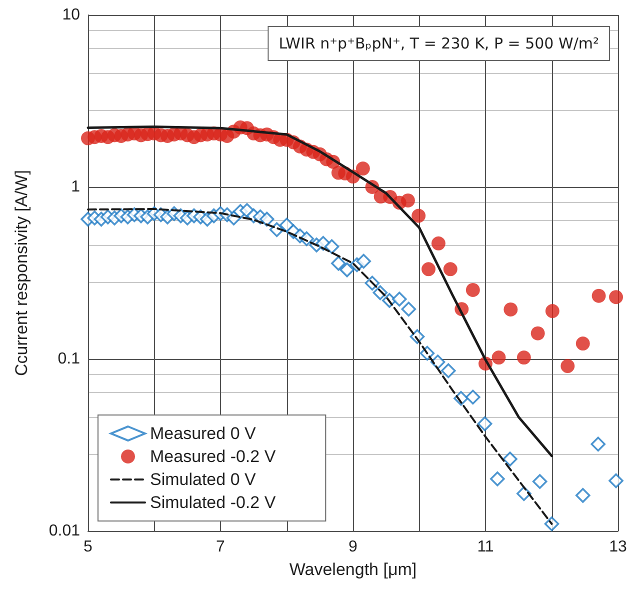  Describe the element at coordinates (618, 547) in the screenshot. I see `x-tick-label: 13` at that location.